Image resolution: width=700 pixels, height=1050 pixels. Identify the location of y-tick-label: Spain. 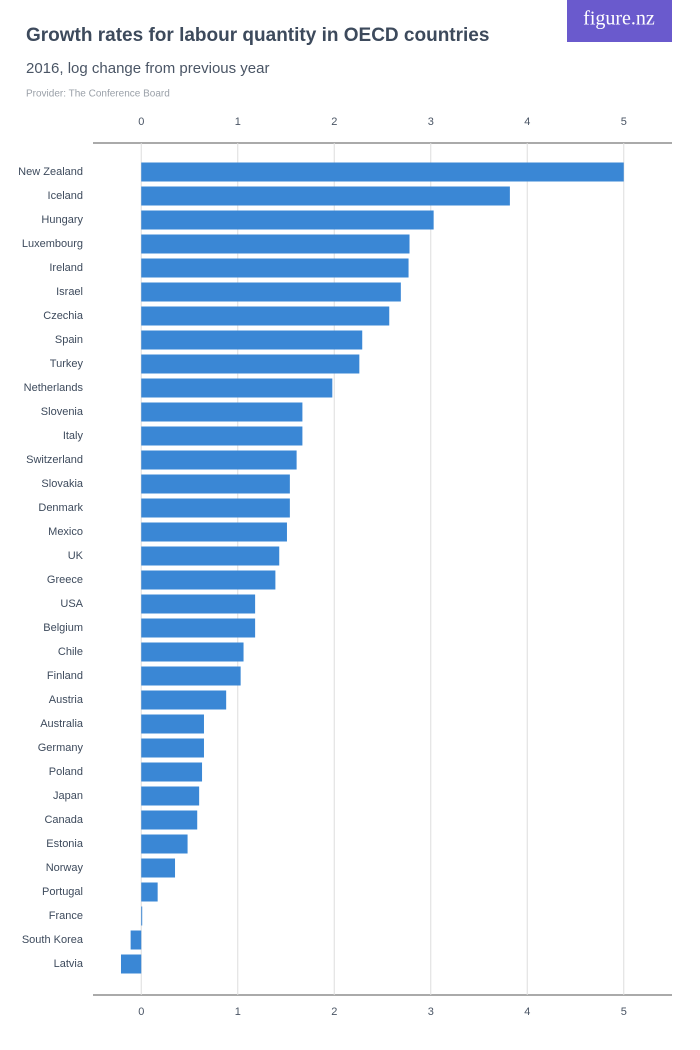
(69, 340).